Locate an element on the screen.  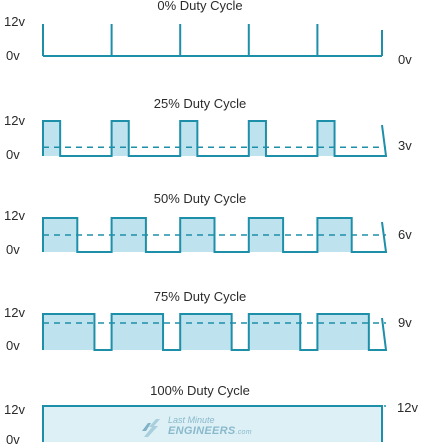
low-label-2: 0v is located at coordinates (13, 249).